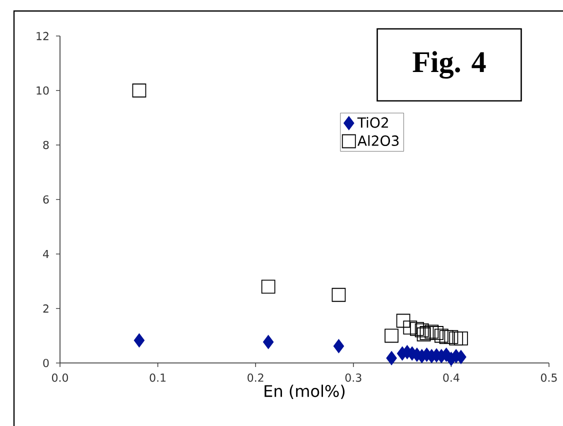  I want to click on y-tick-label: 8, so click(46, 145).